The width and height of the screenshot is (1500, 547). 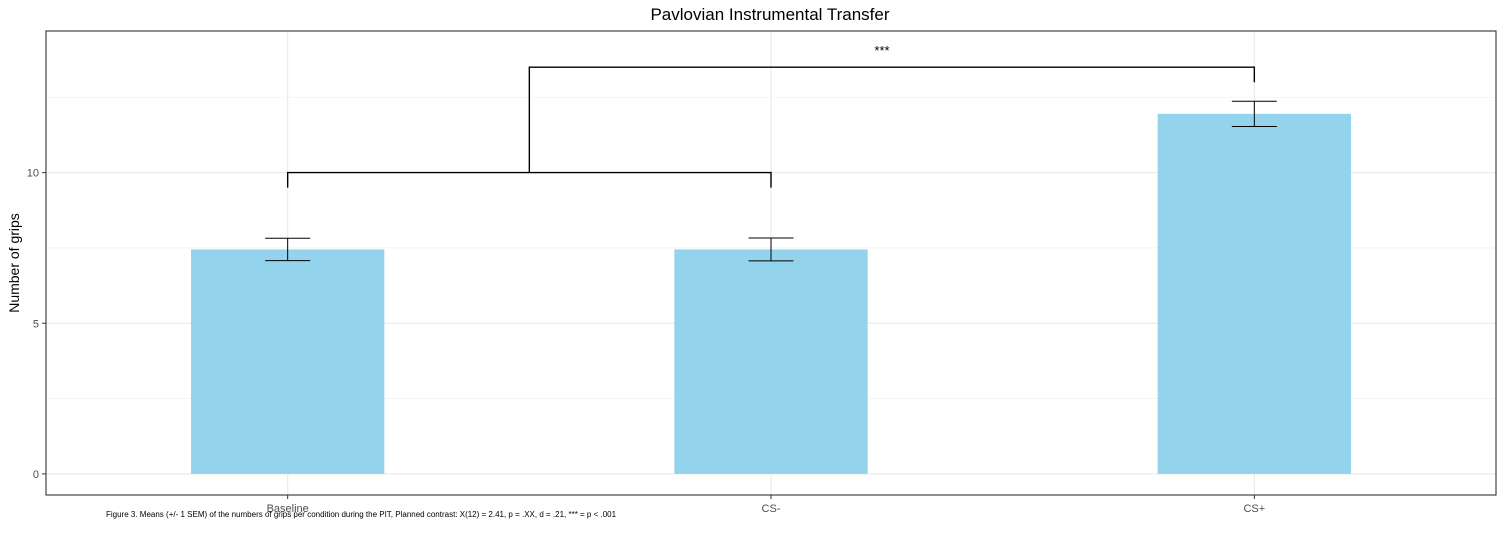 I want to click on significance-label: ***, so click(x=881, y=50).